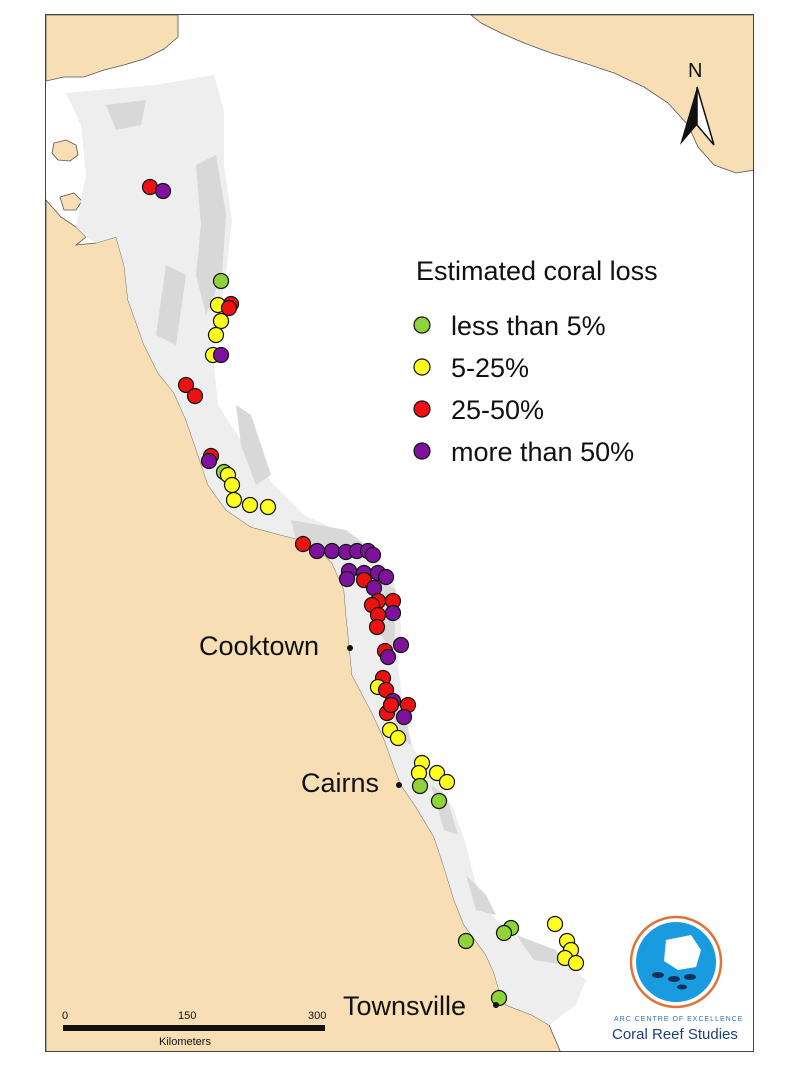 Image resolution: width=800 pixels, height=1065 pixels. I want to click on top-left-land, so click(112, 48).